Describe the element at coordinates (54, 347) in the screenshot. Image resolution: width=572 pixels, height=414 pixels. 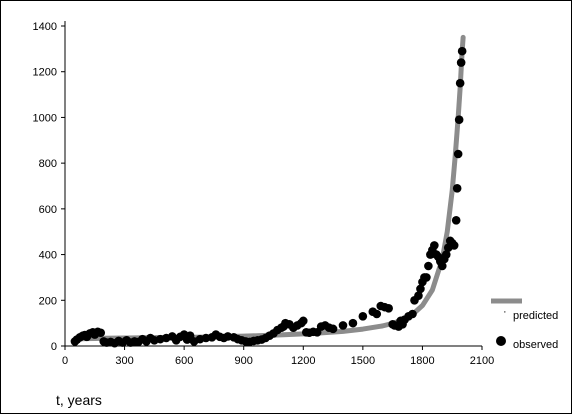
I see `y-tick-label: 0` at that location.